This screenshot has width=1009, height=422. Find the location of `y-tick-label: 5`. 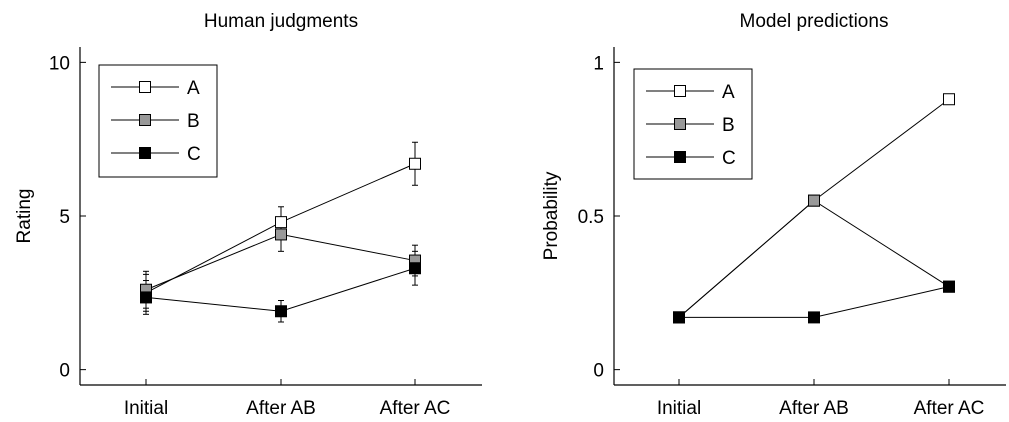

y-tick-label: 5 is located at coordinates (64, 217).